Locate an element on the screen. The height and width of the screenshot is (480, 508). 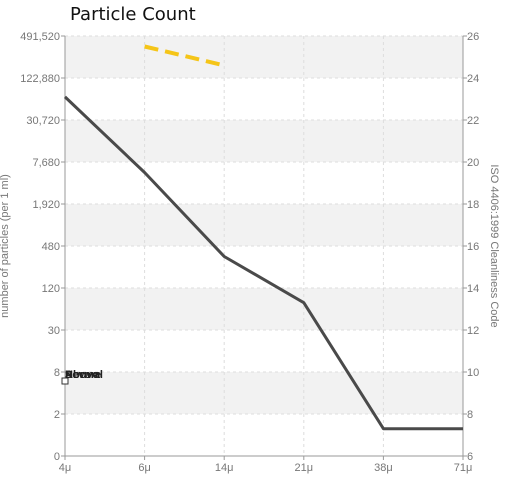
y-tick-label-right: 12 is located at coordinates (473, 331).